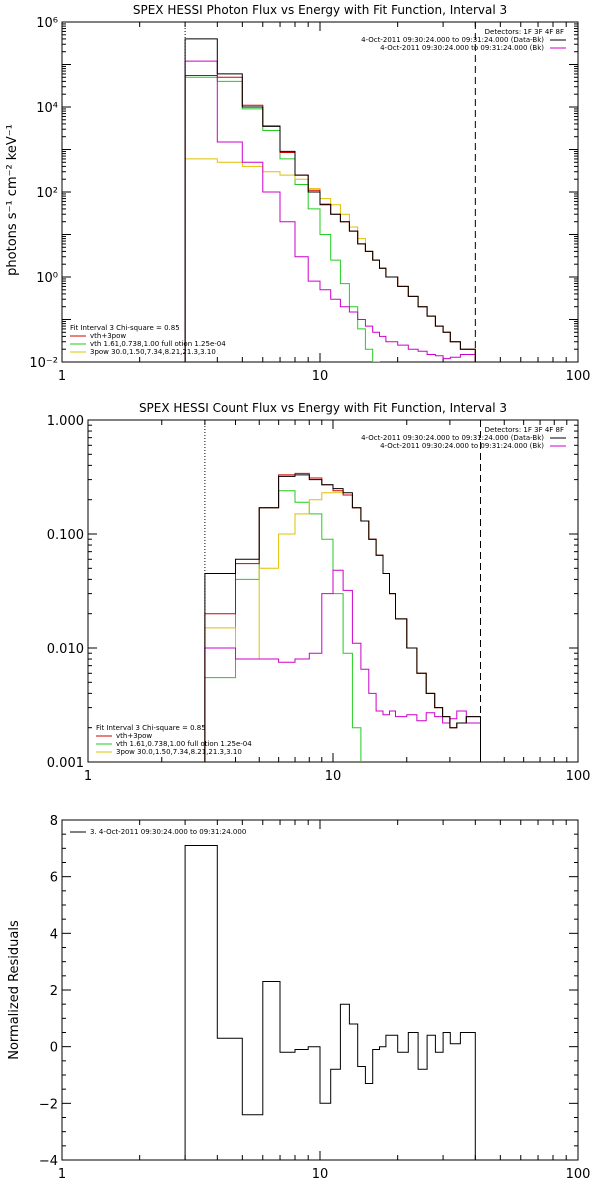  Describe the element at coordinates (54, 878) in the screenshot. I see `y-tick-label: 6` at that location.